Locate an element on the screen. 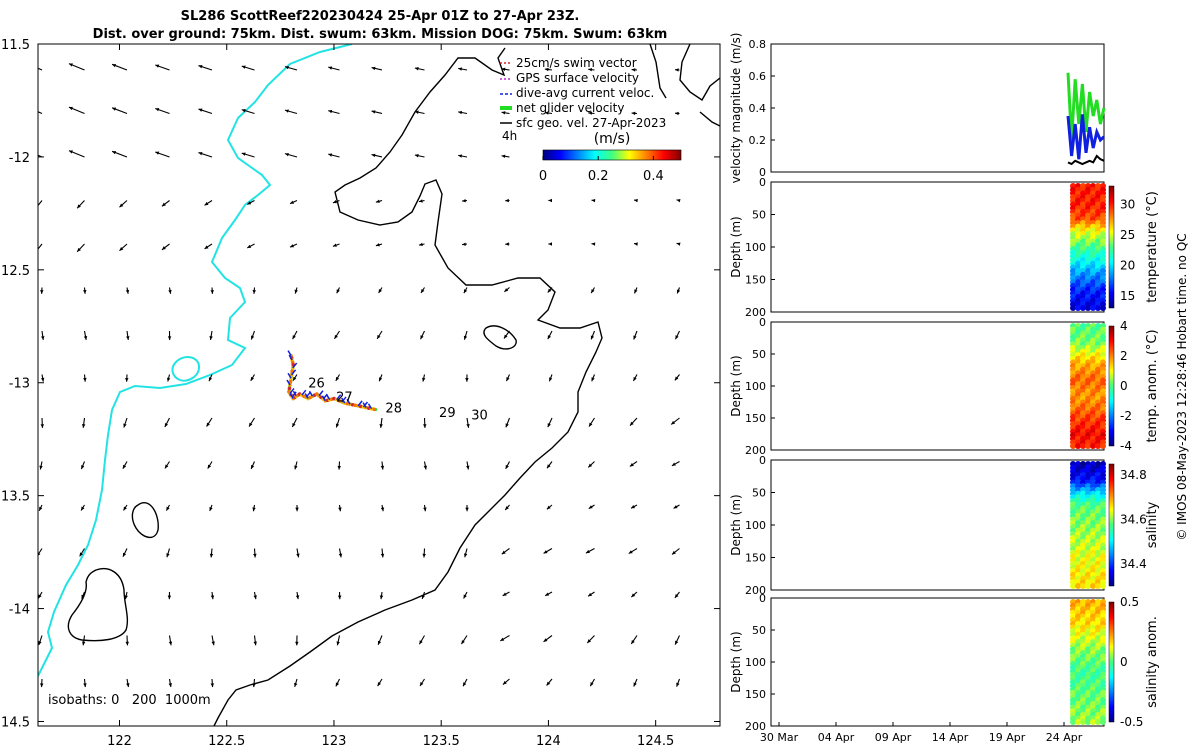 The height and width of the screenshot is (750, 1200). panel-y-tick-label: 0.2 is located at coordinates (758, 140).